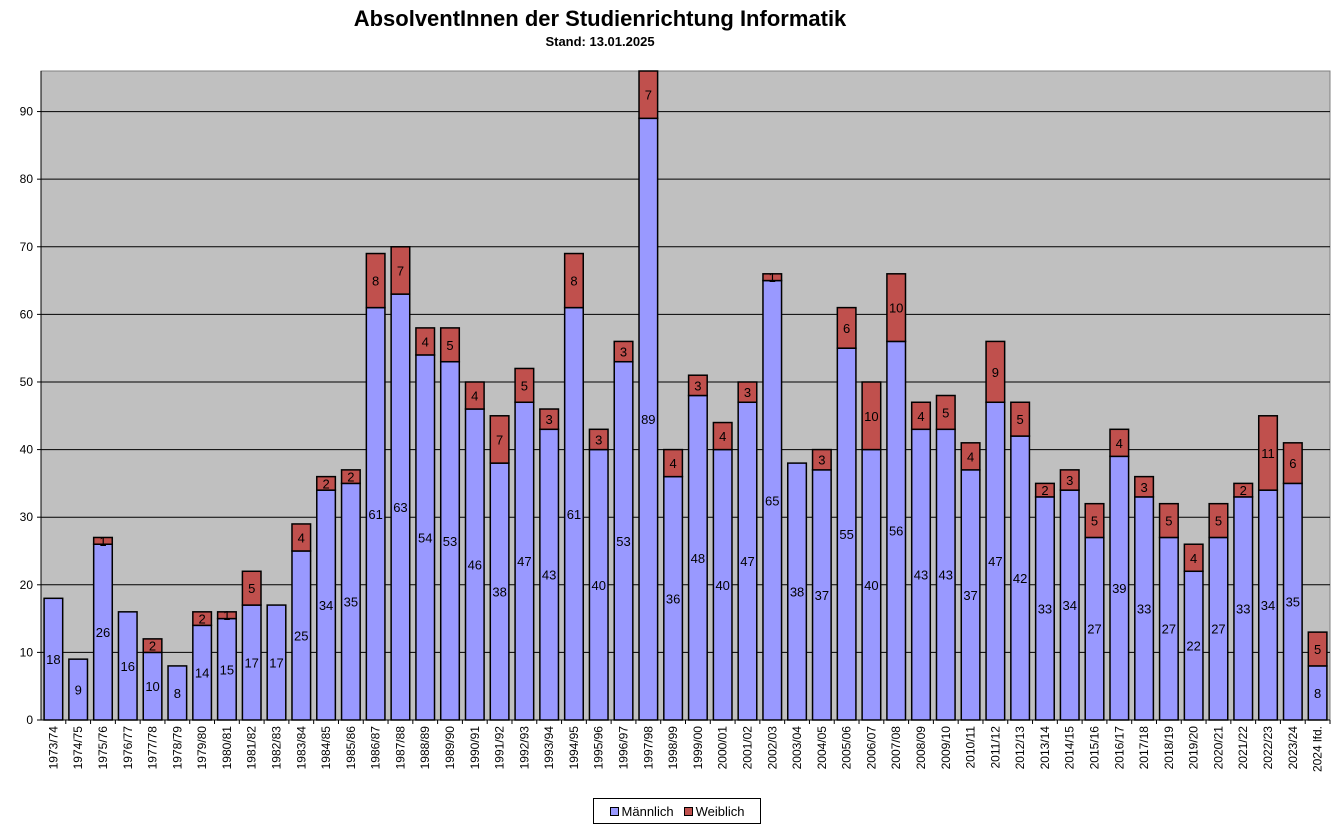 This screenshot has width=1335, height=826. What do you see at coordinates (276, 663) in the screenshot?
I see `data-label-maennlich: 17` at bounding box center [276, 663].